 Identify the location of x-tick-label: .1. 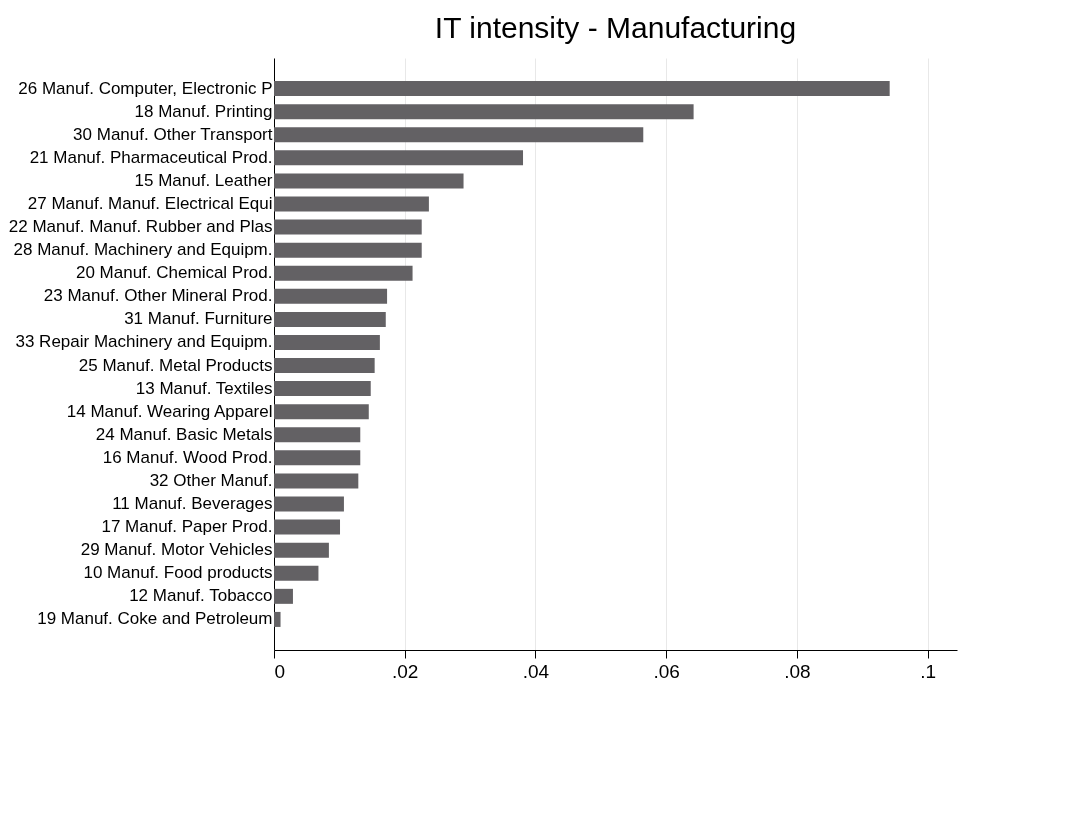
(928, 671).